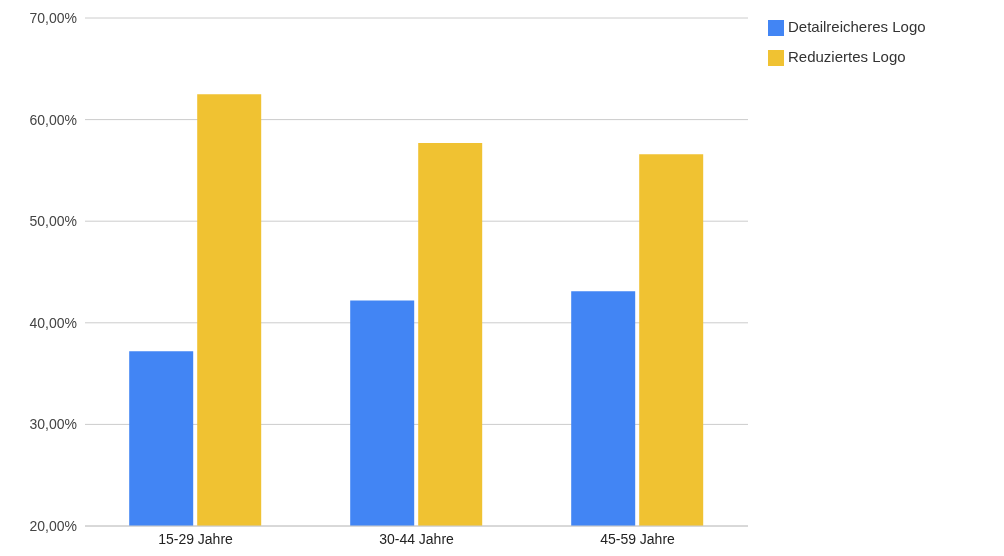 The height and width of the screenshot is (556, 1004). What do you see at coordinates (847, 56) in the screenshot?
I see `legend-label: Reduziertes Logo` at bounding box center [847, 56].